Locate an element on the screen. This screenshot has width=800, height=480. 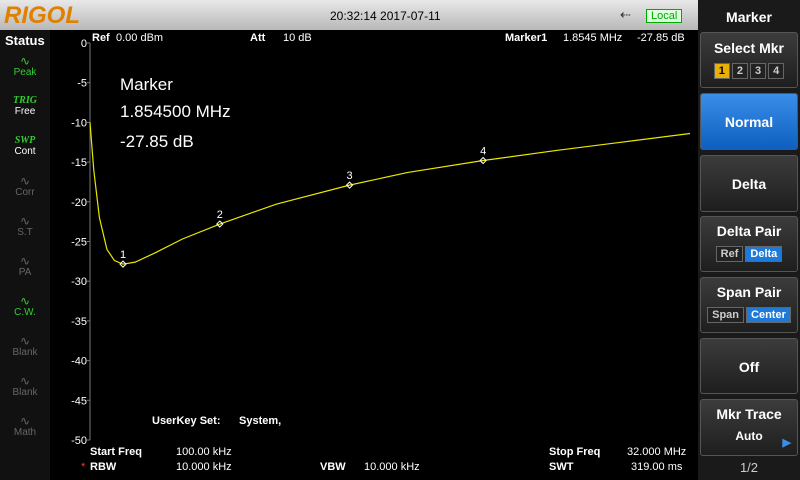
option: Span is located at coordinates (726, 315).